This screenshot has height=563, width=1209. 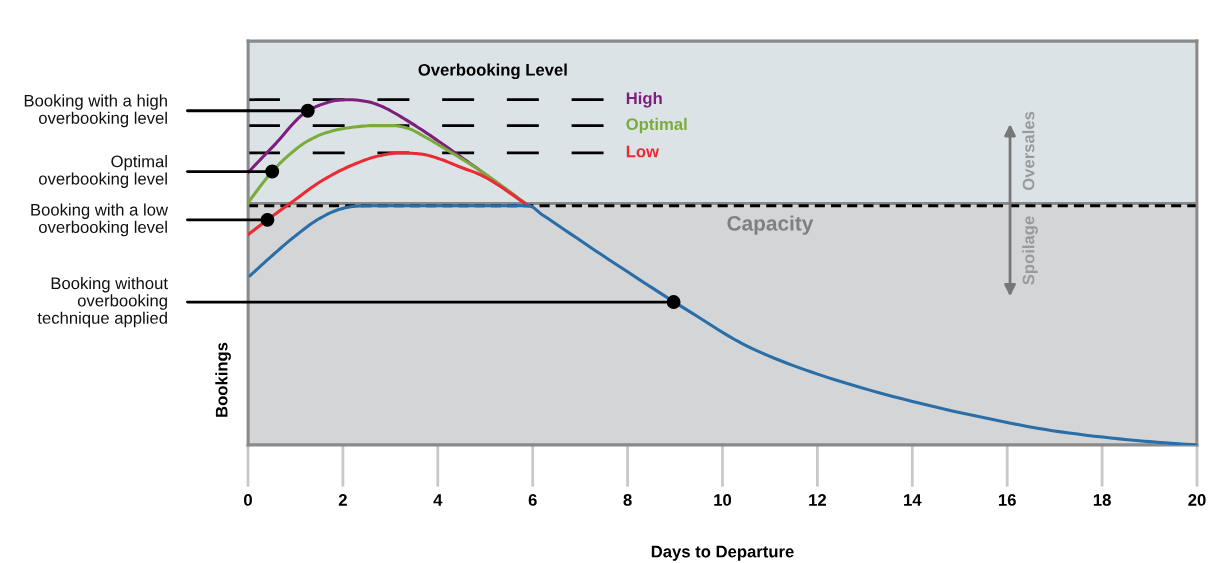 I want to click on x-tick-label: 20, so click(x=1197, y=500).